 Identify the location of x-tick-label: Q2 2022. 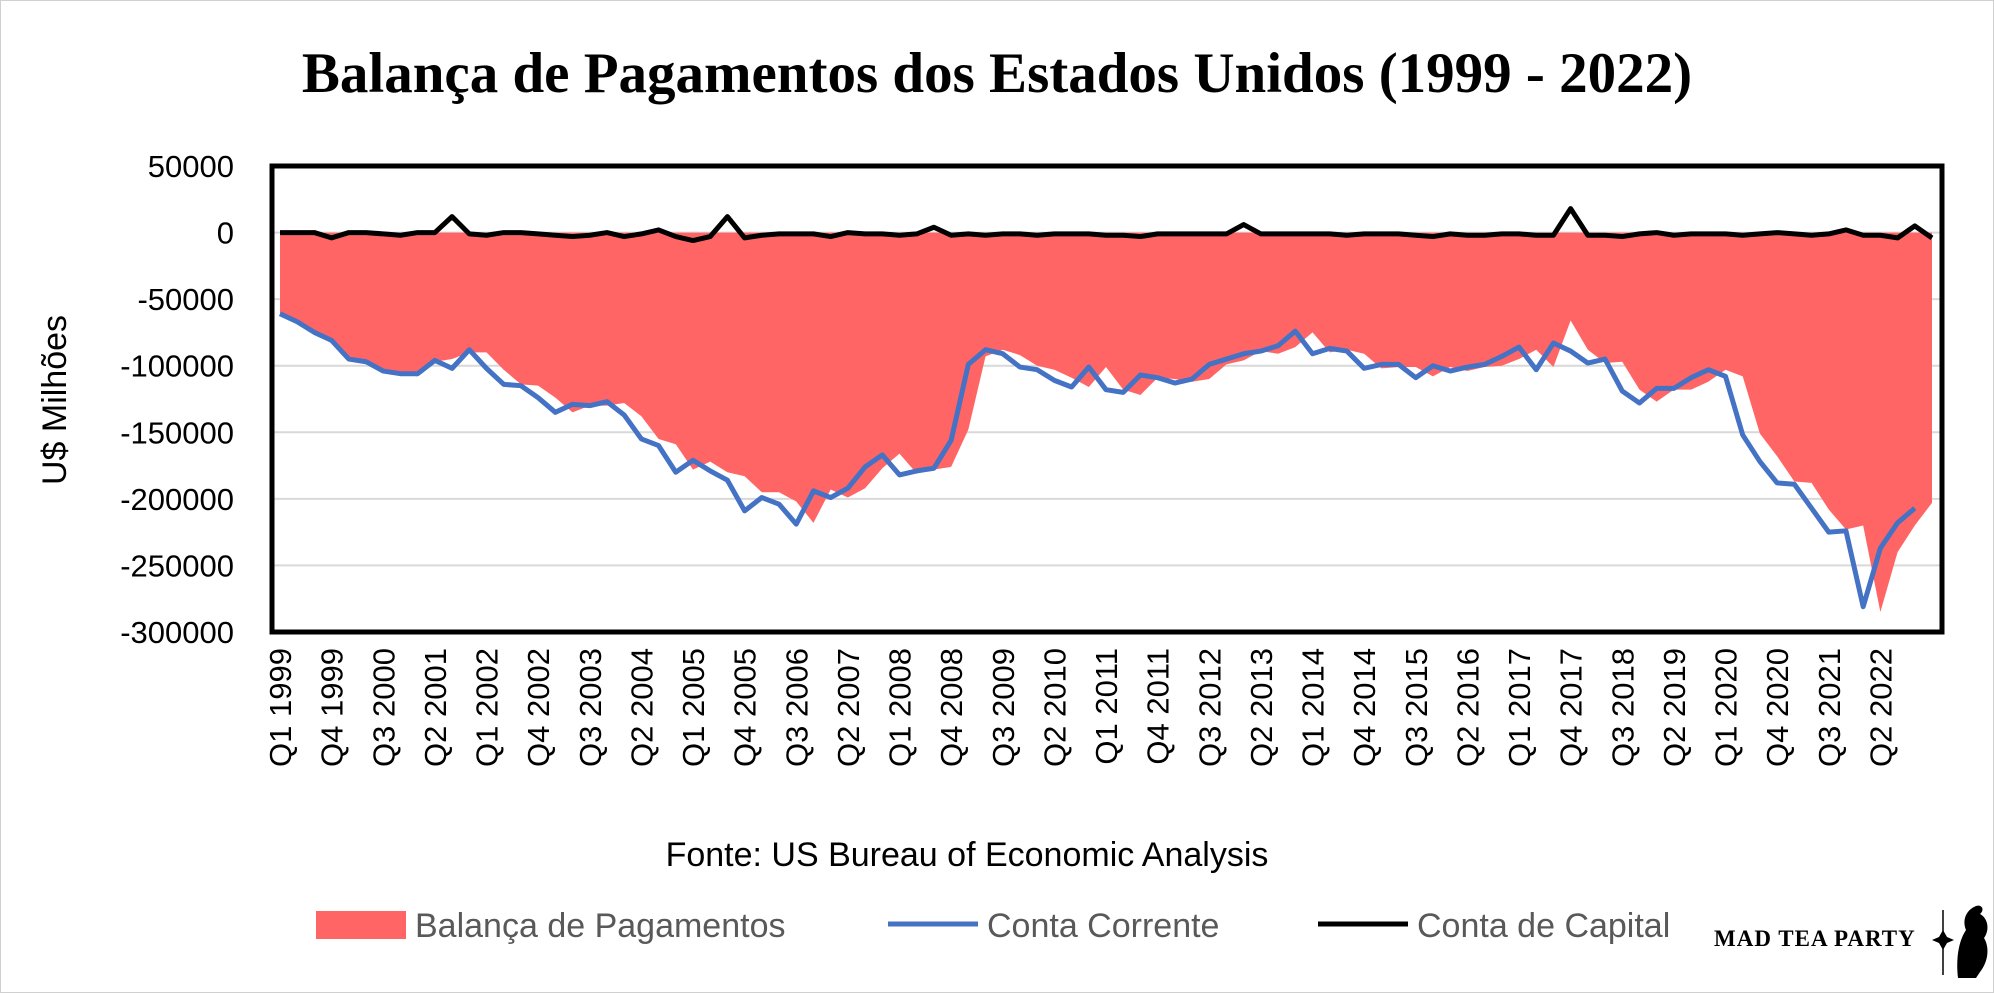
(1880, 707).